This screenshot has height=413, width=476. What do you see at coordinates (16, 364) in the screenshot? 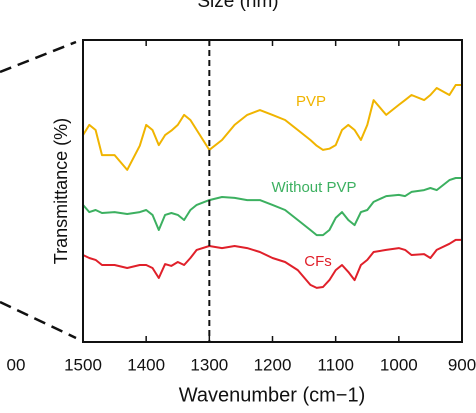
I see `left-fragment: 00` at bounding box center [16, 364].